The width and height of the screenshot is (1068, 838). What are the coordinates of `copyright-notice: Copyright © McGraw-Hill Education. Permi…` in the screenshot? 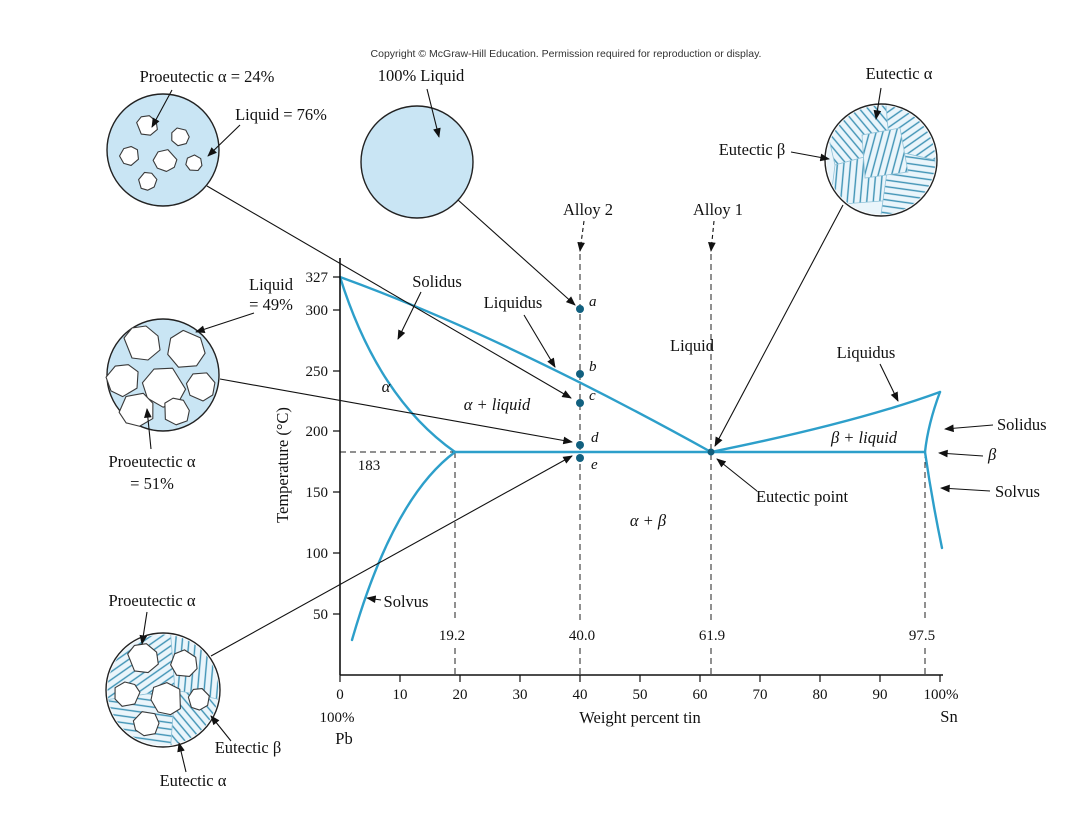 It's located at (566, 54).